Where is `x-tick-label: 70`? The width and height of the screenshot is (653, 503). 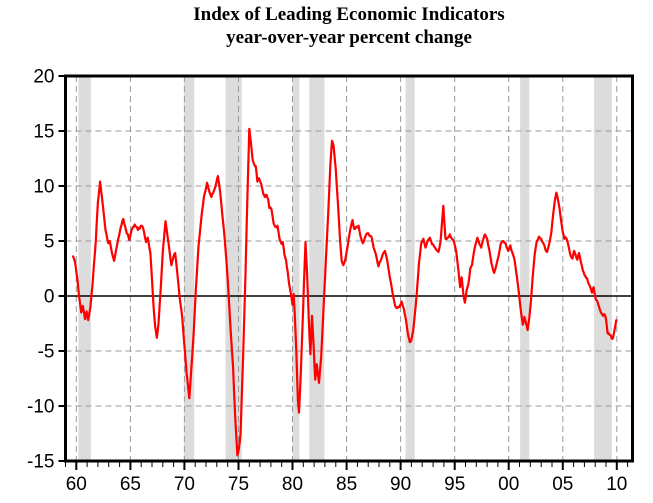 x-tick-label: 70 is located at coordinates (184, 484).